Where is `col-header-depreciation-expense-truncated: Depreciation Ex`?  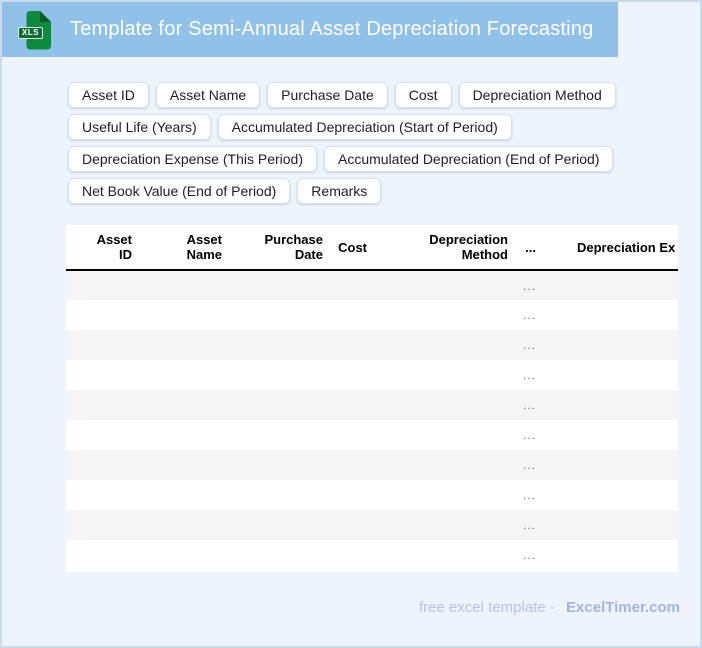
col-header-depreciation-expense-truncated: Depreciation Ex is located at coordinates (610, 248).